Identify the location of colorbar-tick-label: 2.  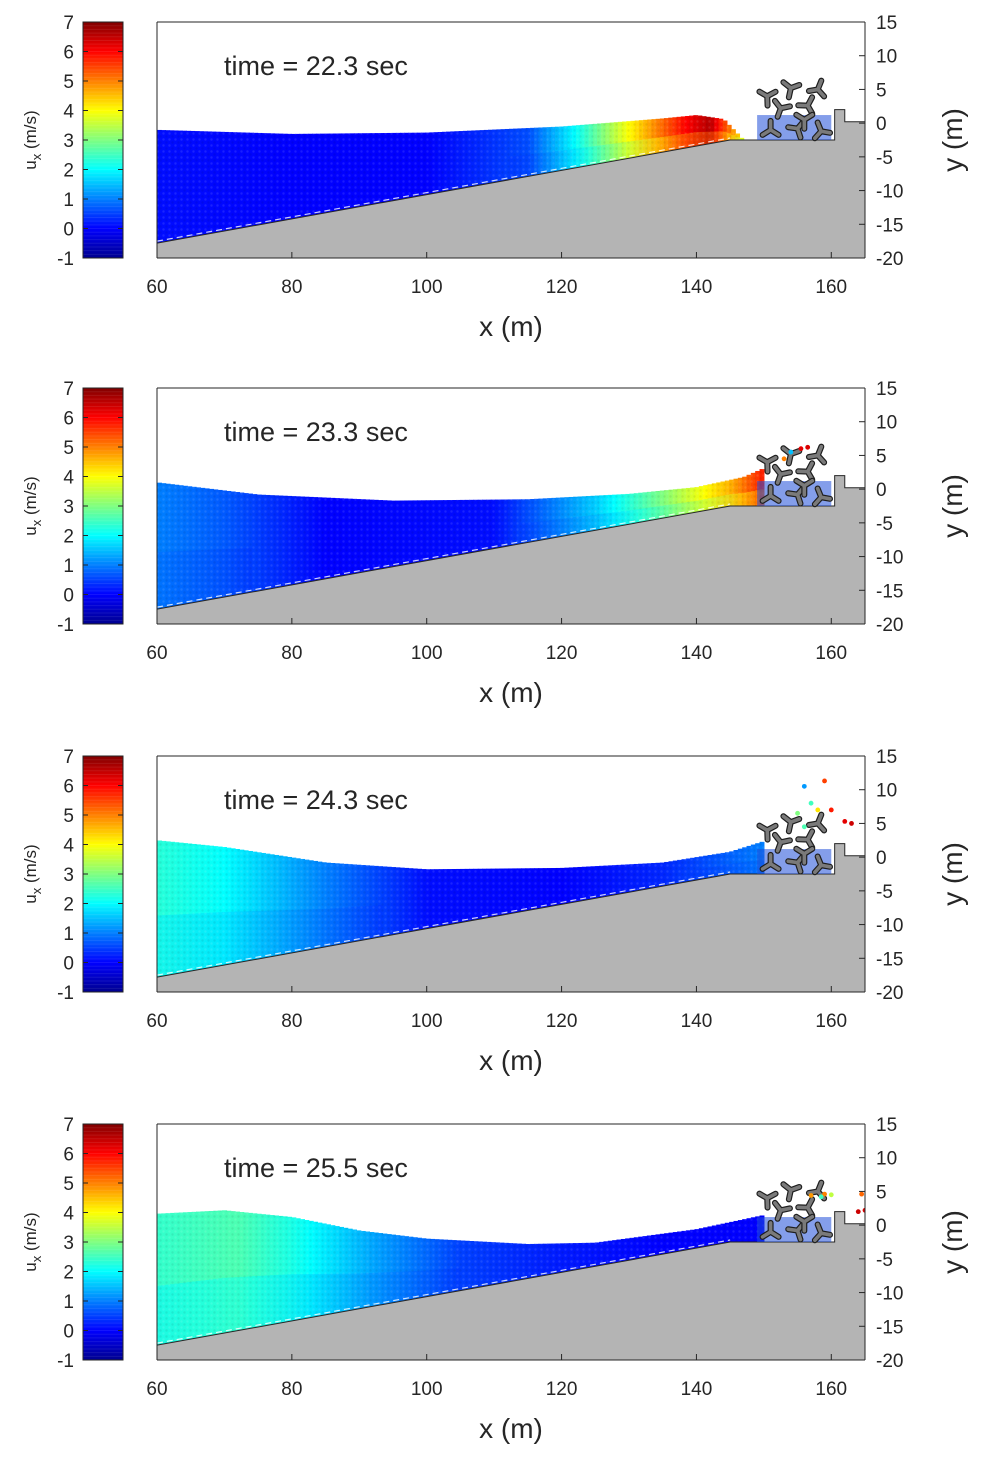
(68, 1273).